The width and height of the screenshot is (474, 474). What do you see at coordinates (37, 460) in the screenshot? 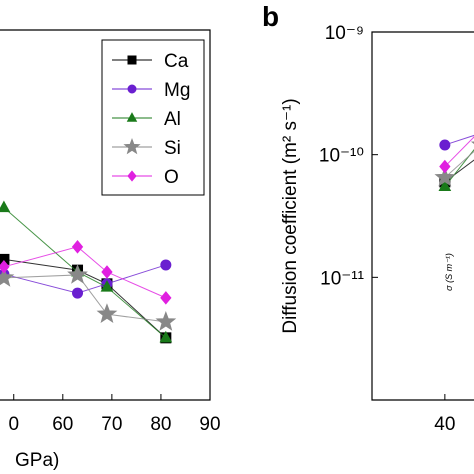
I see `x-axis-label: GPa)` at bounding box center [37, 460].